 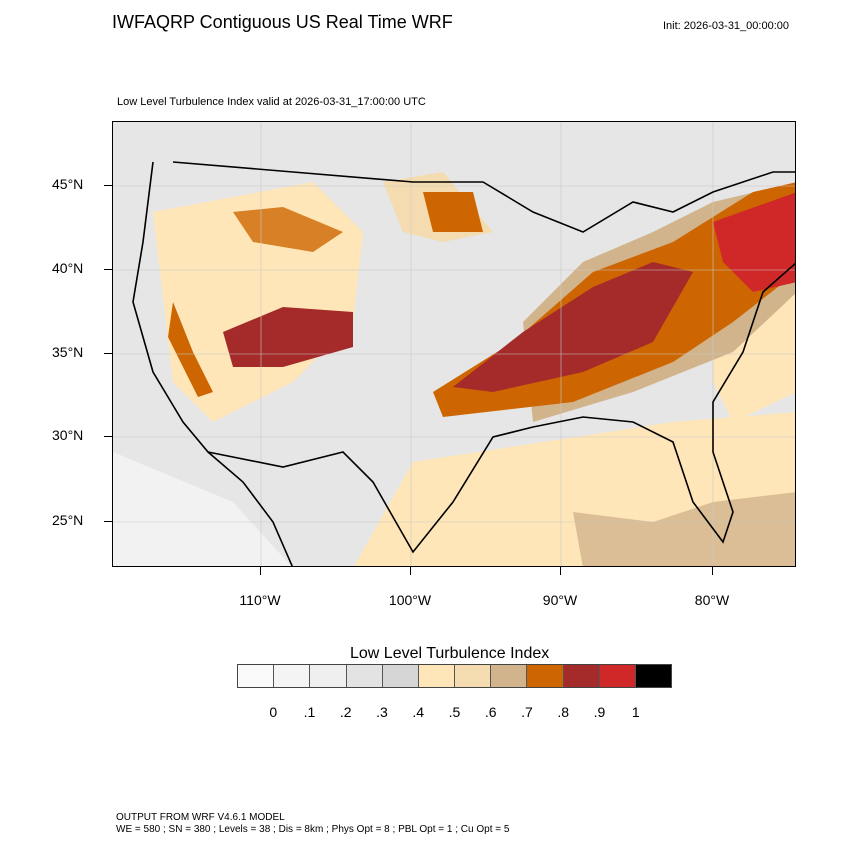 I want to click on colorbar-tick-label: .2, so click(x=345, y=712).